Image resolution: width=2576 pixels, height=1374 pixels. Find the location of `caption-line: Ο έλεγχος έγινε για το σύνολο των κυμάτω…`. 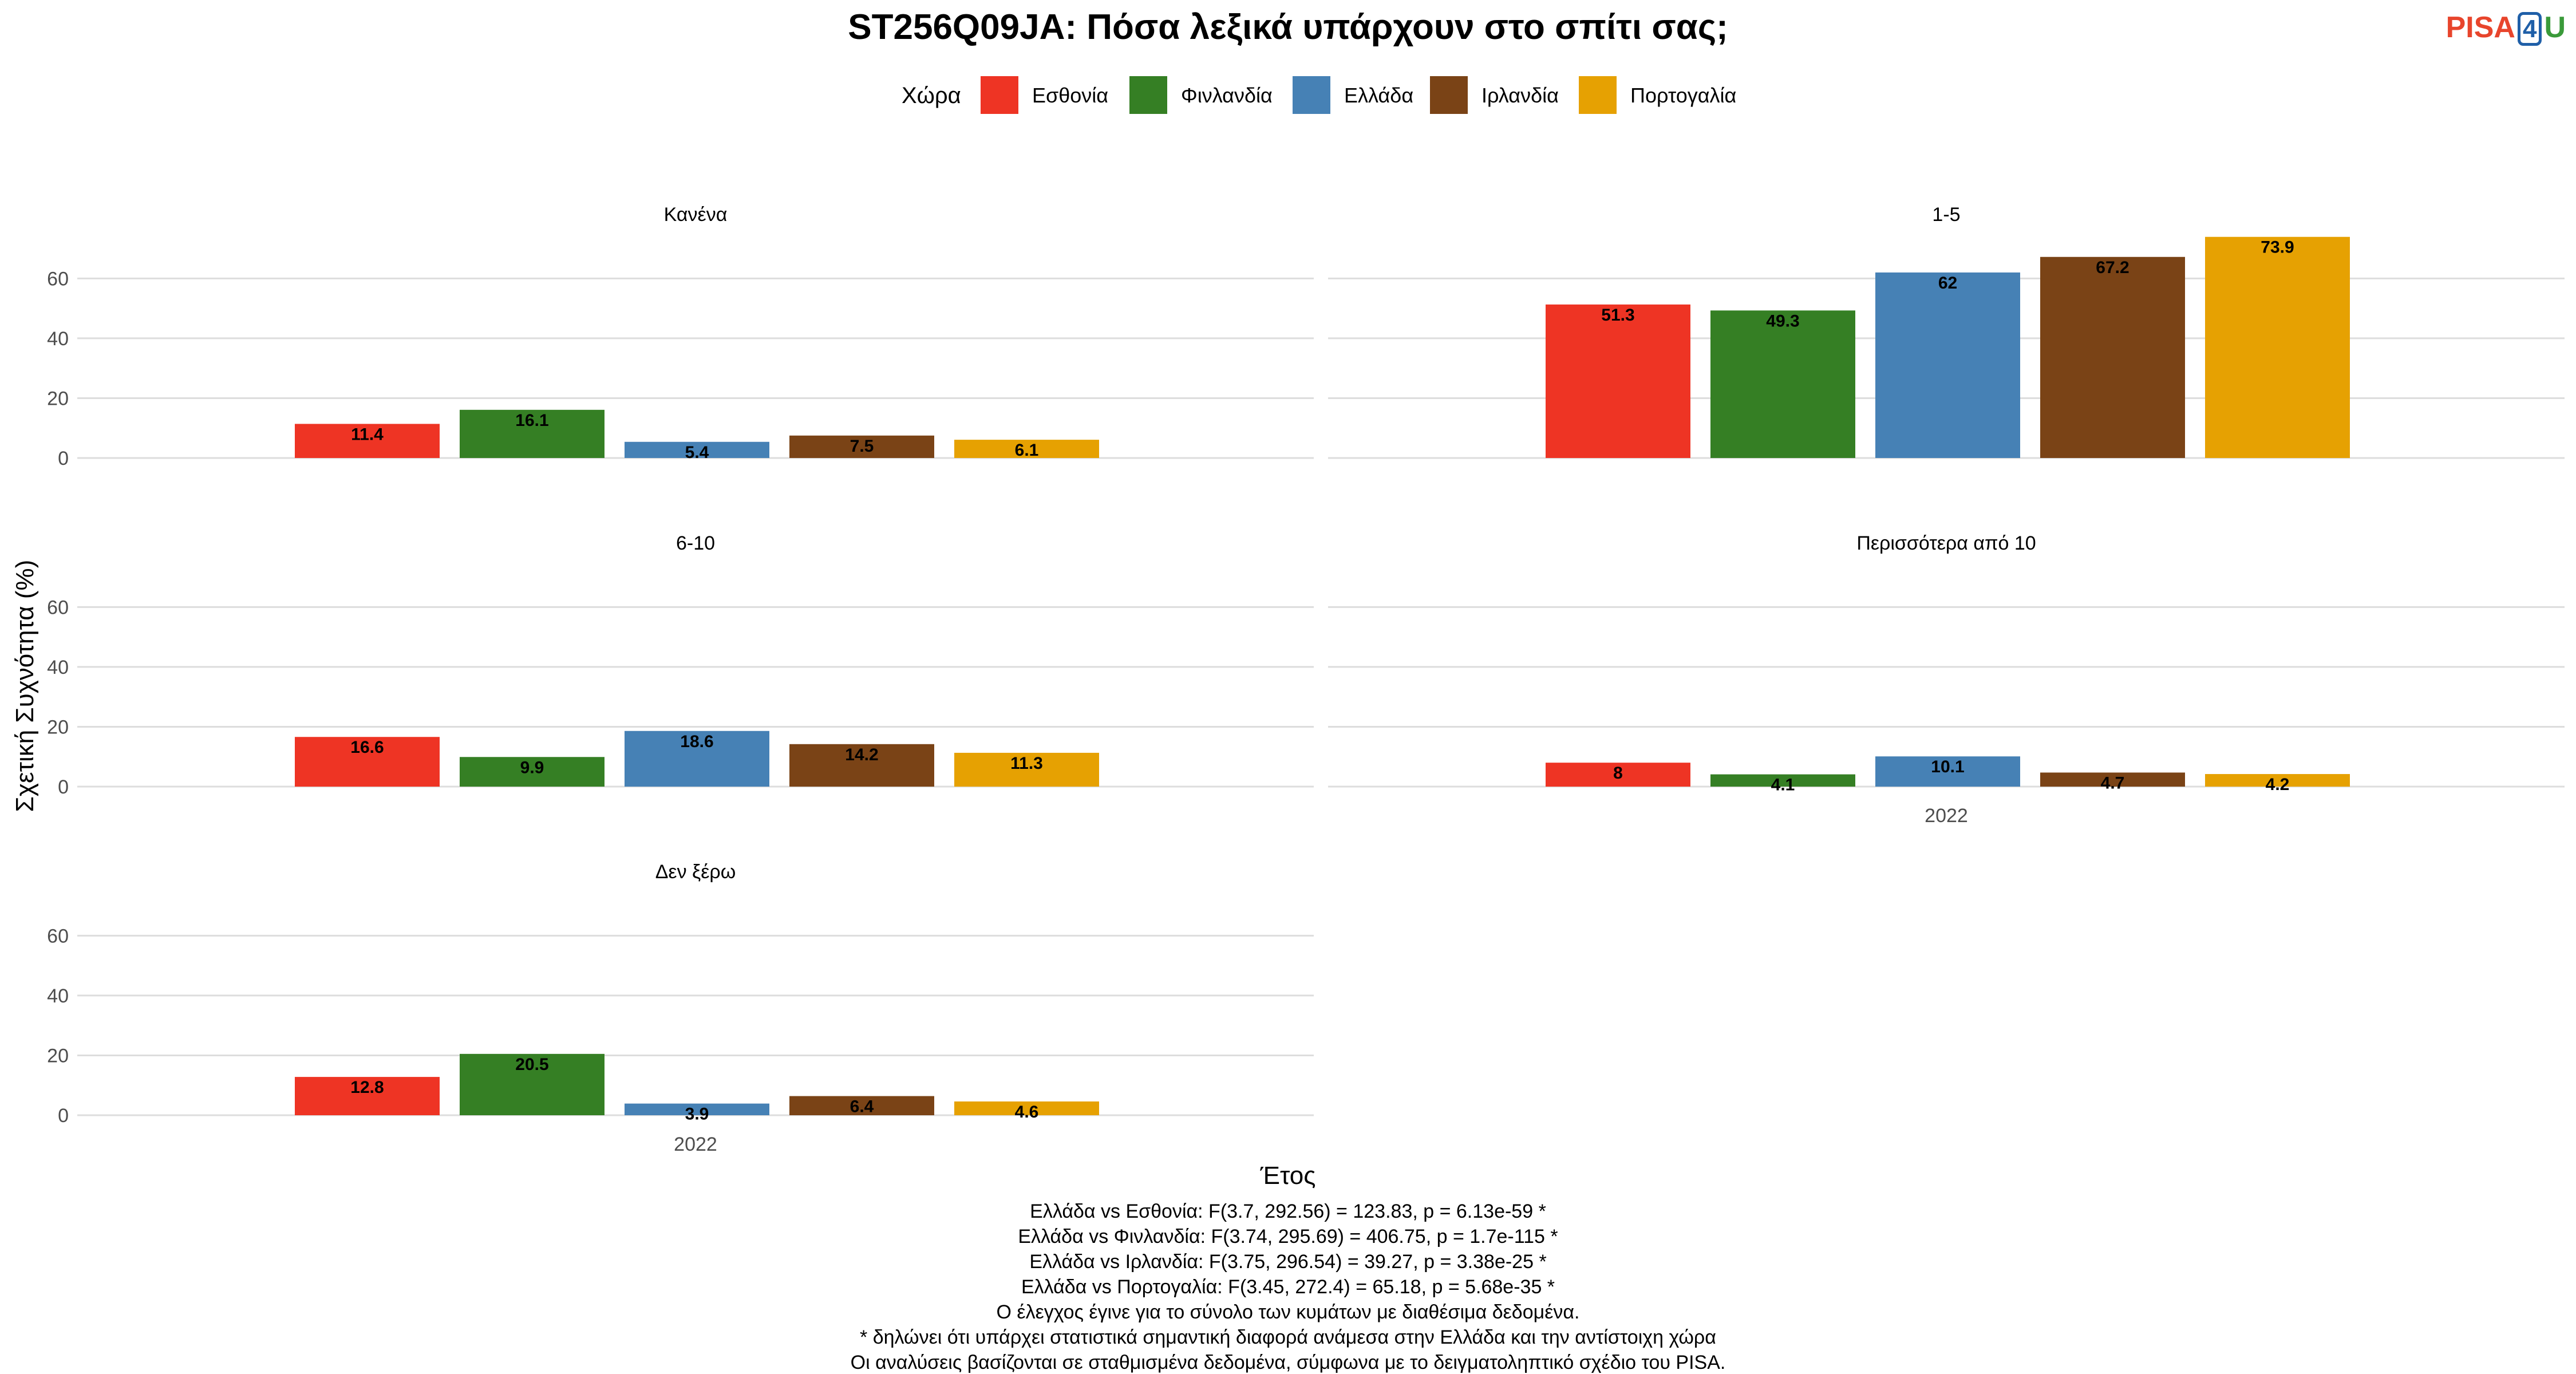

caption-line: Ο έλεγχος έγινε για το σύνολο των κυμάτω… is located at coordinates (1288, 1312).